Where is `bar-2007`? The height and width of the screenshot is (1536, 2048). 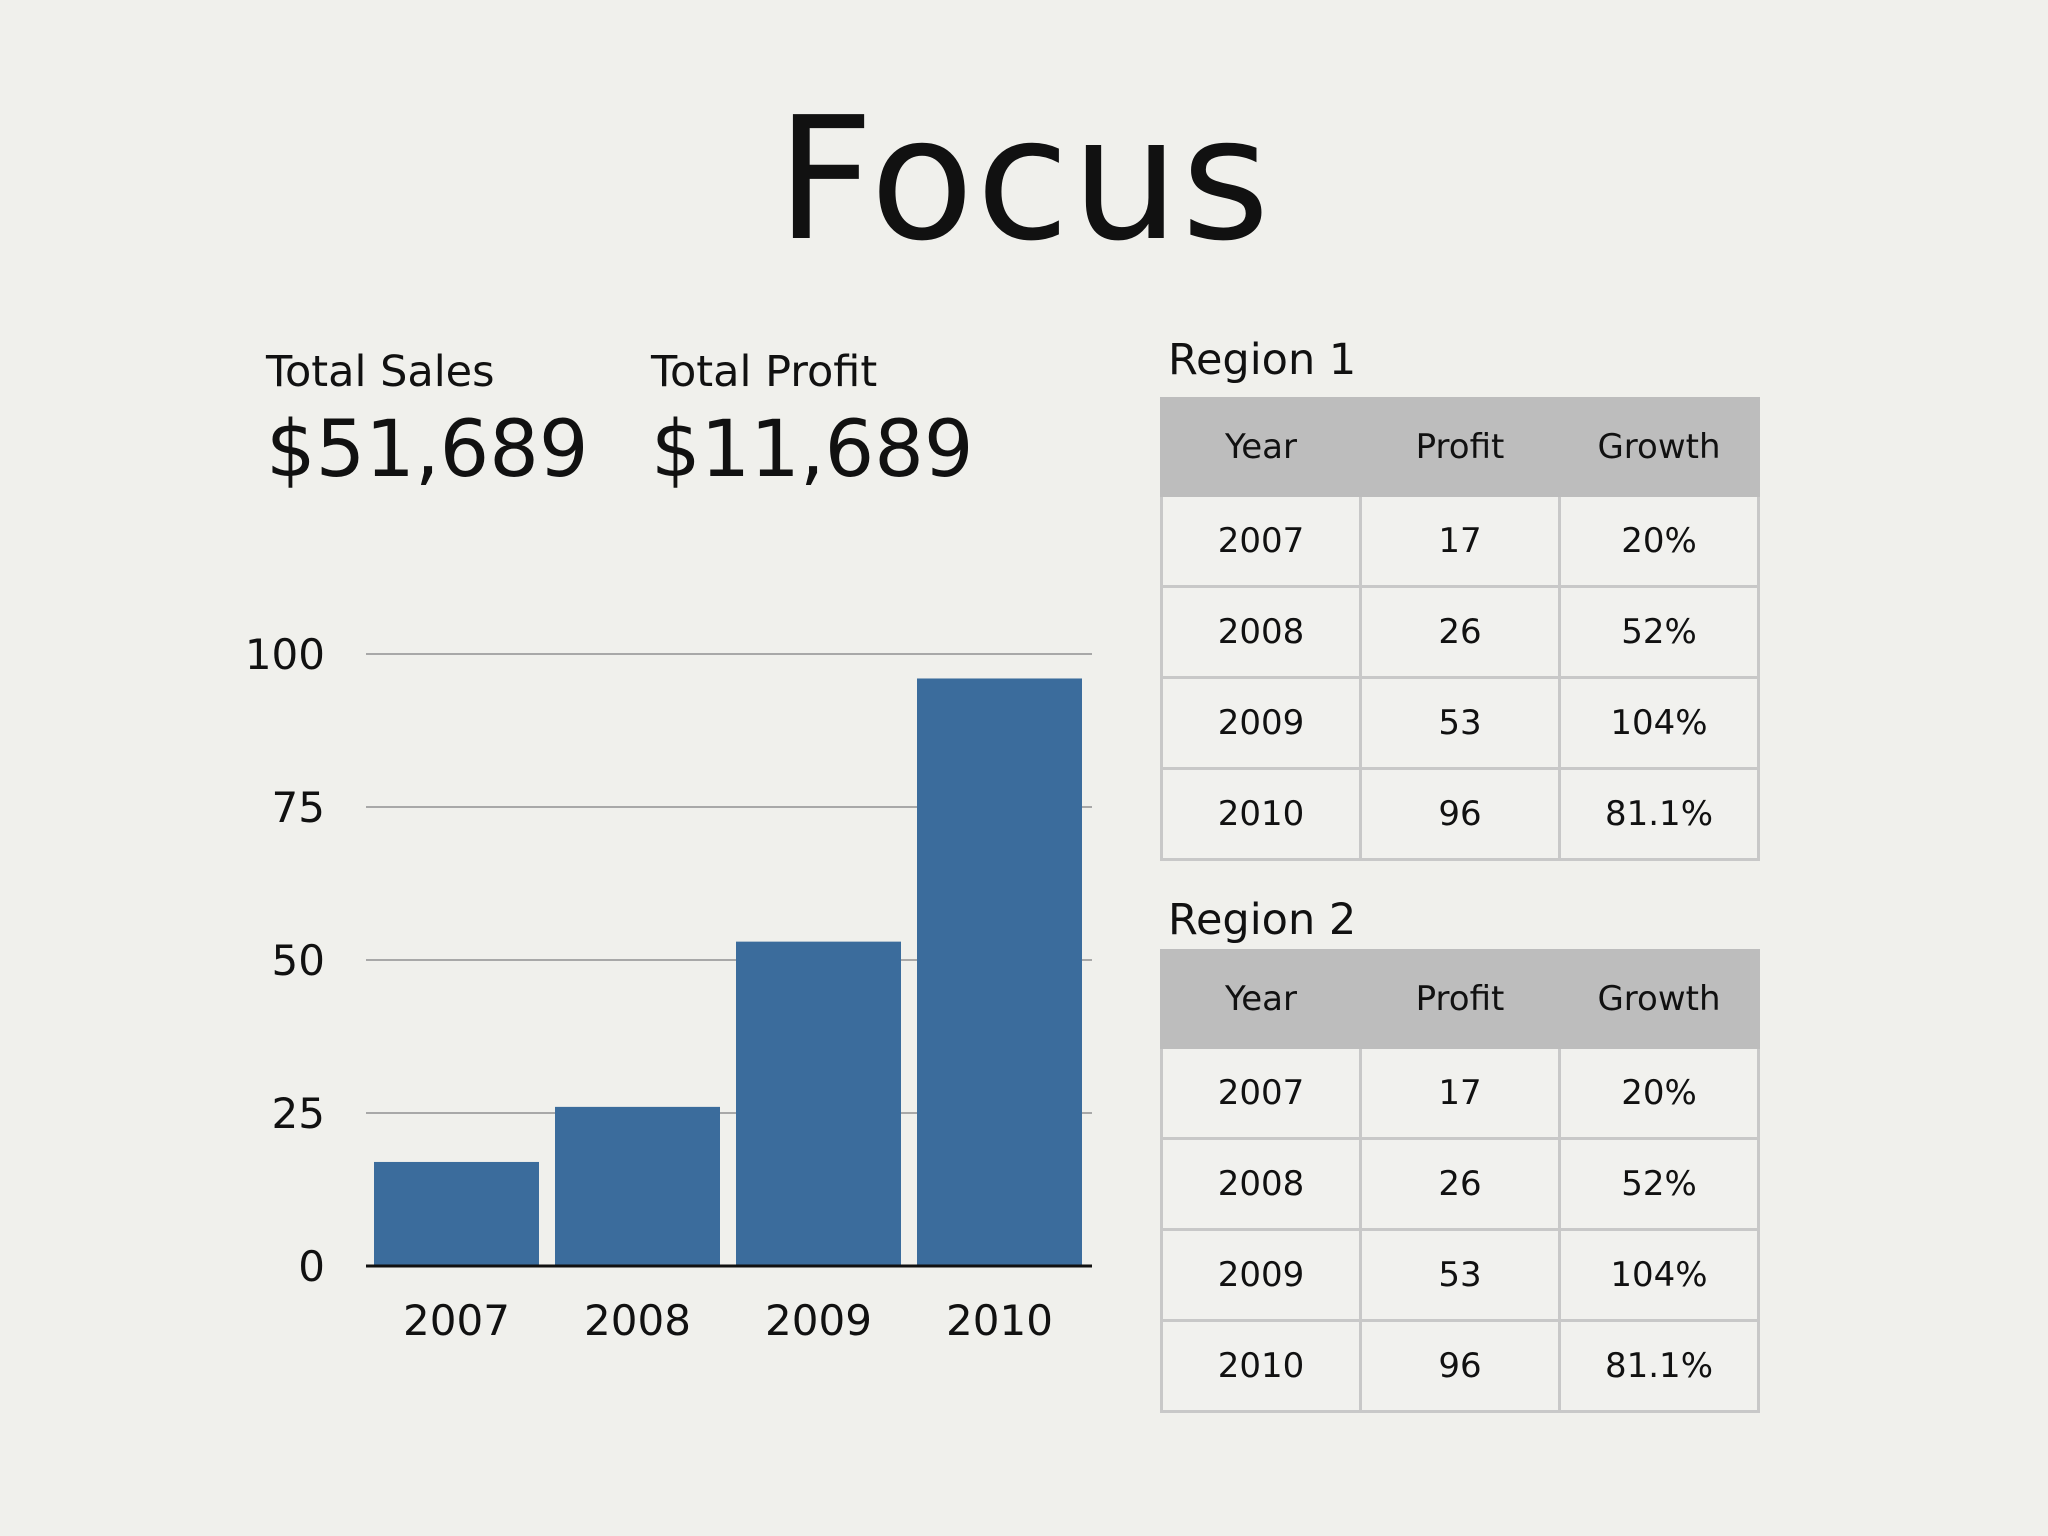 bar-2007 is located at coordinates (456, 1213).